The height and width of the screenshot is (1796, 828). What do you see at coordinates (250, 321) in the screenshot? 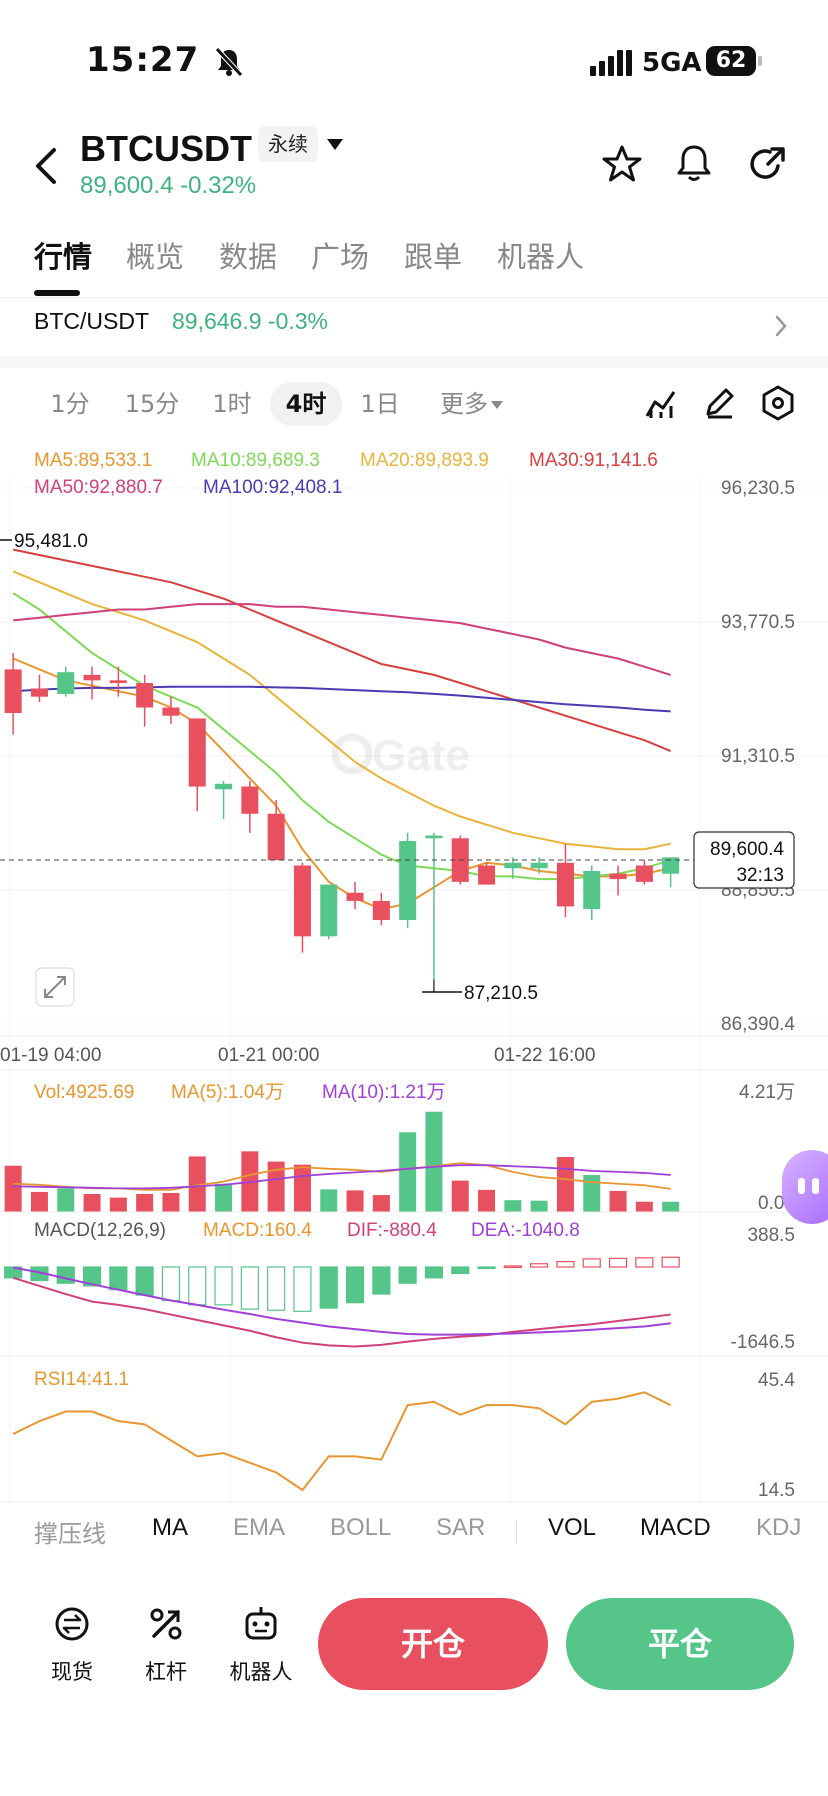
I see `pair-price: 89,646.9 -0.3%` at bounding box center [250, 321].